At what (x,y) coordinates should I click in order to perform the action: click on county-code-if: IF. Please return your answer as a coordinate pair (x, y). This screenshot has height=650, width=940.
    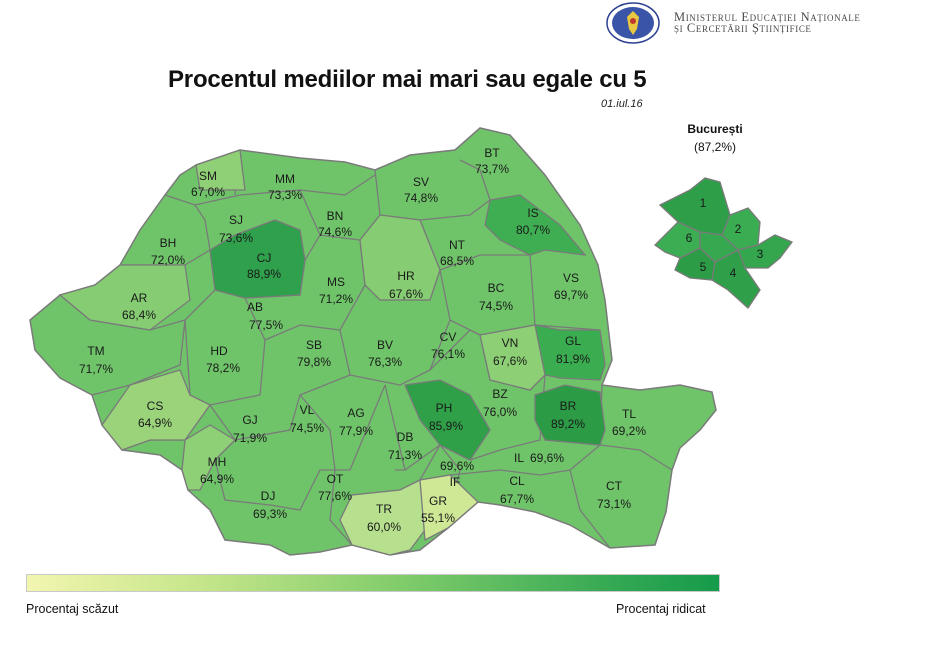
    Looking at the image, I should click on (455, 482).